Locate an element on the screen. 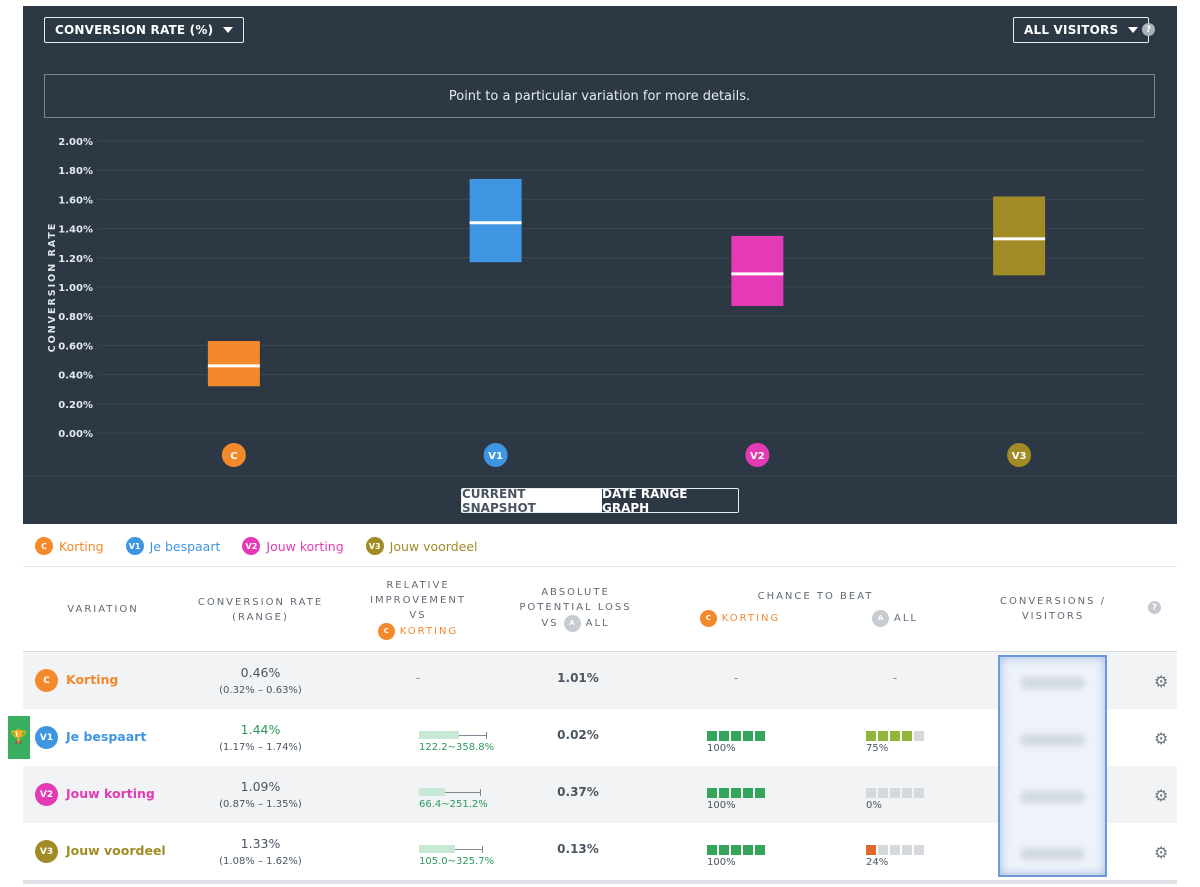  y-axis-label: CONVERSION RATE is located at coordinates (52, 287).